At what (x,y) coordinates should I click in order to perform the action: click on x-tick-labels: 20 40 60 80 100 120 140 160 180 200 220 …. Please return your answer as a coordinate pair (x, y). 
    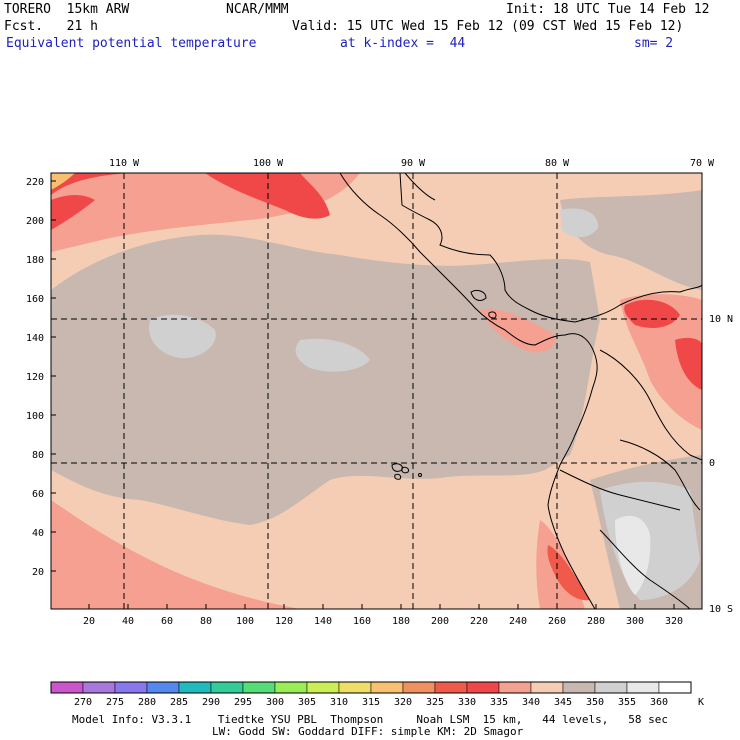
    Looking at the image, I should click on (383, 621).